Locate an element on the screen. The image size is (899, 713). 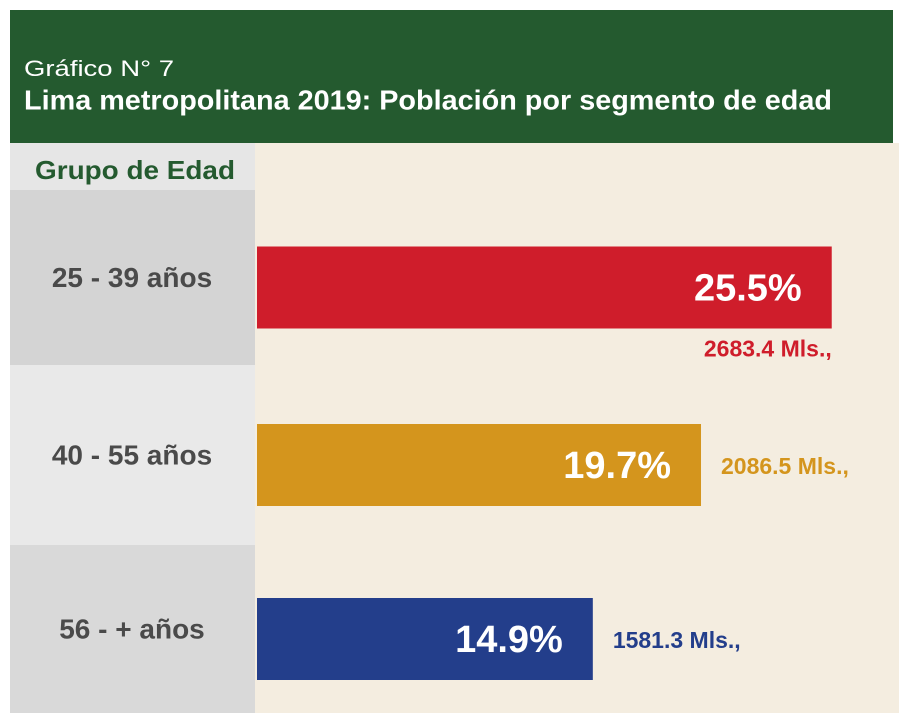
y-tick-label: 56 - + años is located at coordinates (132, 628).